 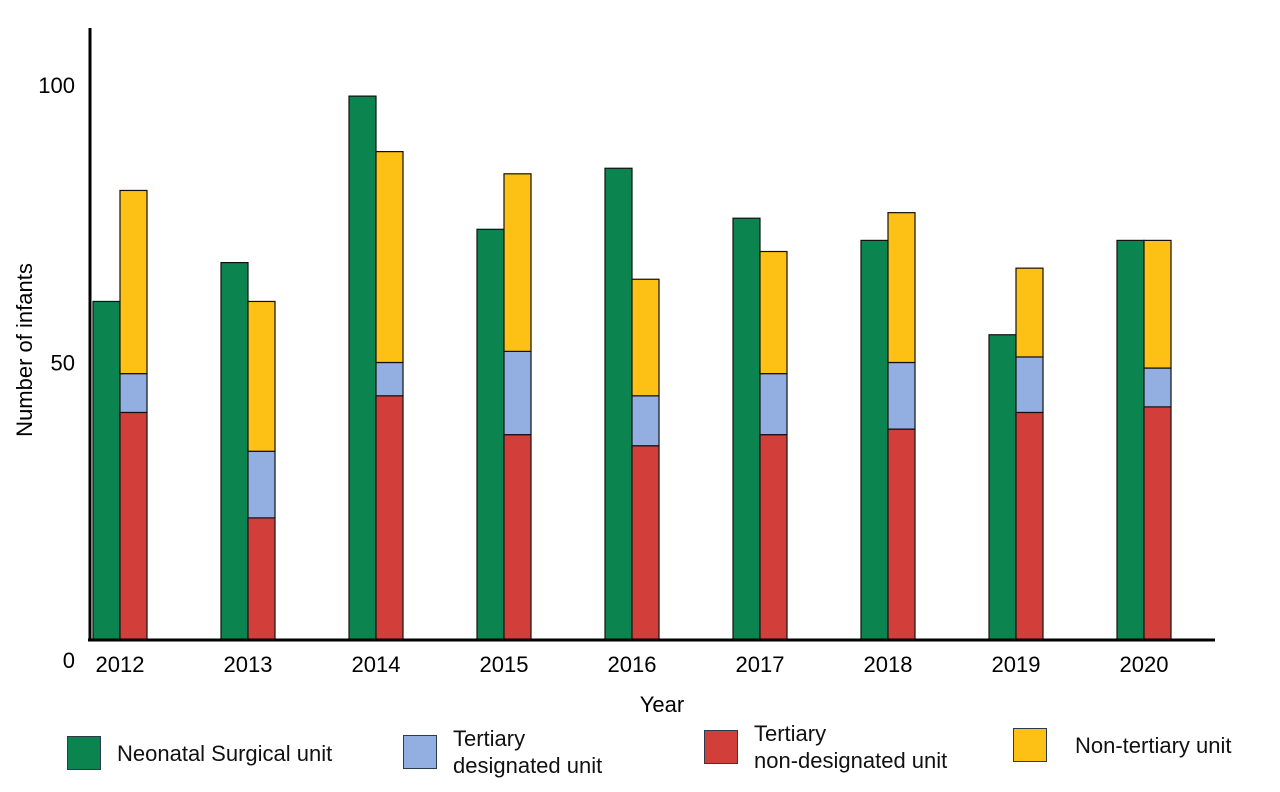 I want to click on x-tick-label-2012: 2012, so click(x=120, y=664).